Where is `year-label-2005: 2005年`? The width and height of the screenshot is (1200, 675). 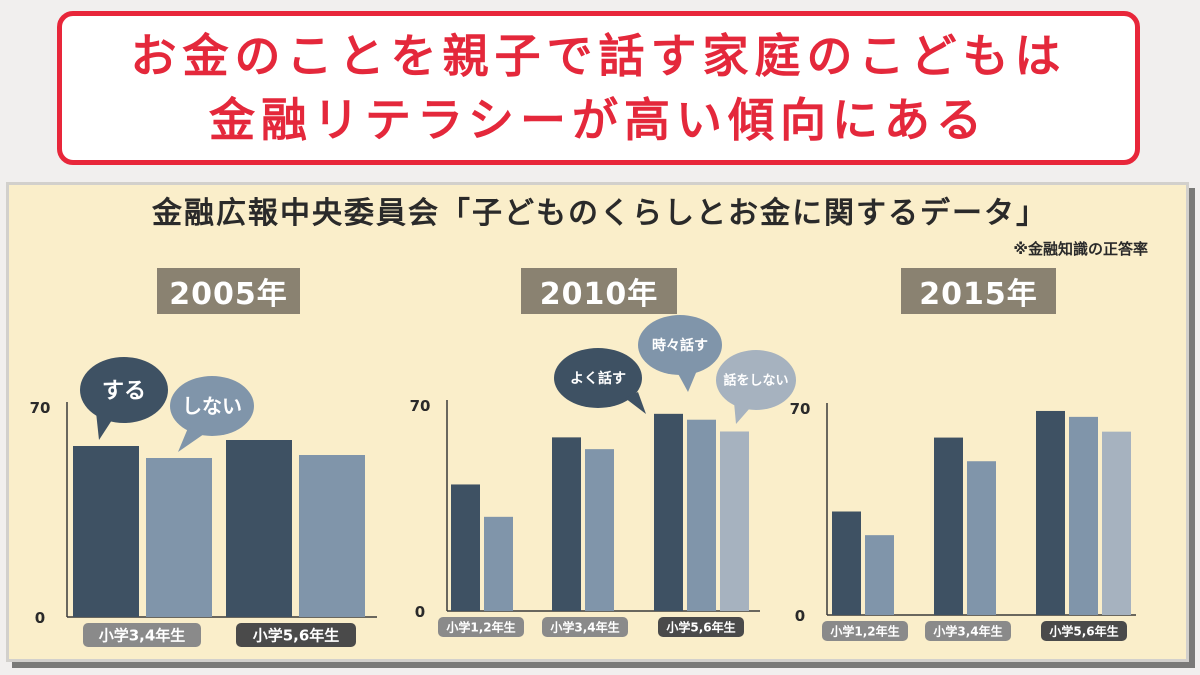
year-label-2005: 2005年 is located at coordinates (228, 291).